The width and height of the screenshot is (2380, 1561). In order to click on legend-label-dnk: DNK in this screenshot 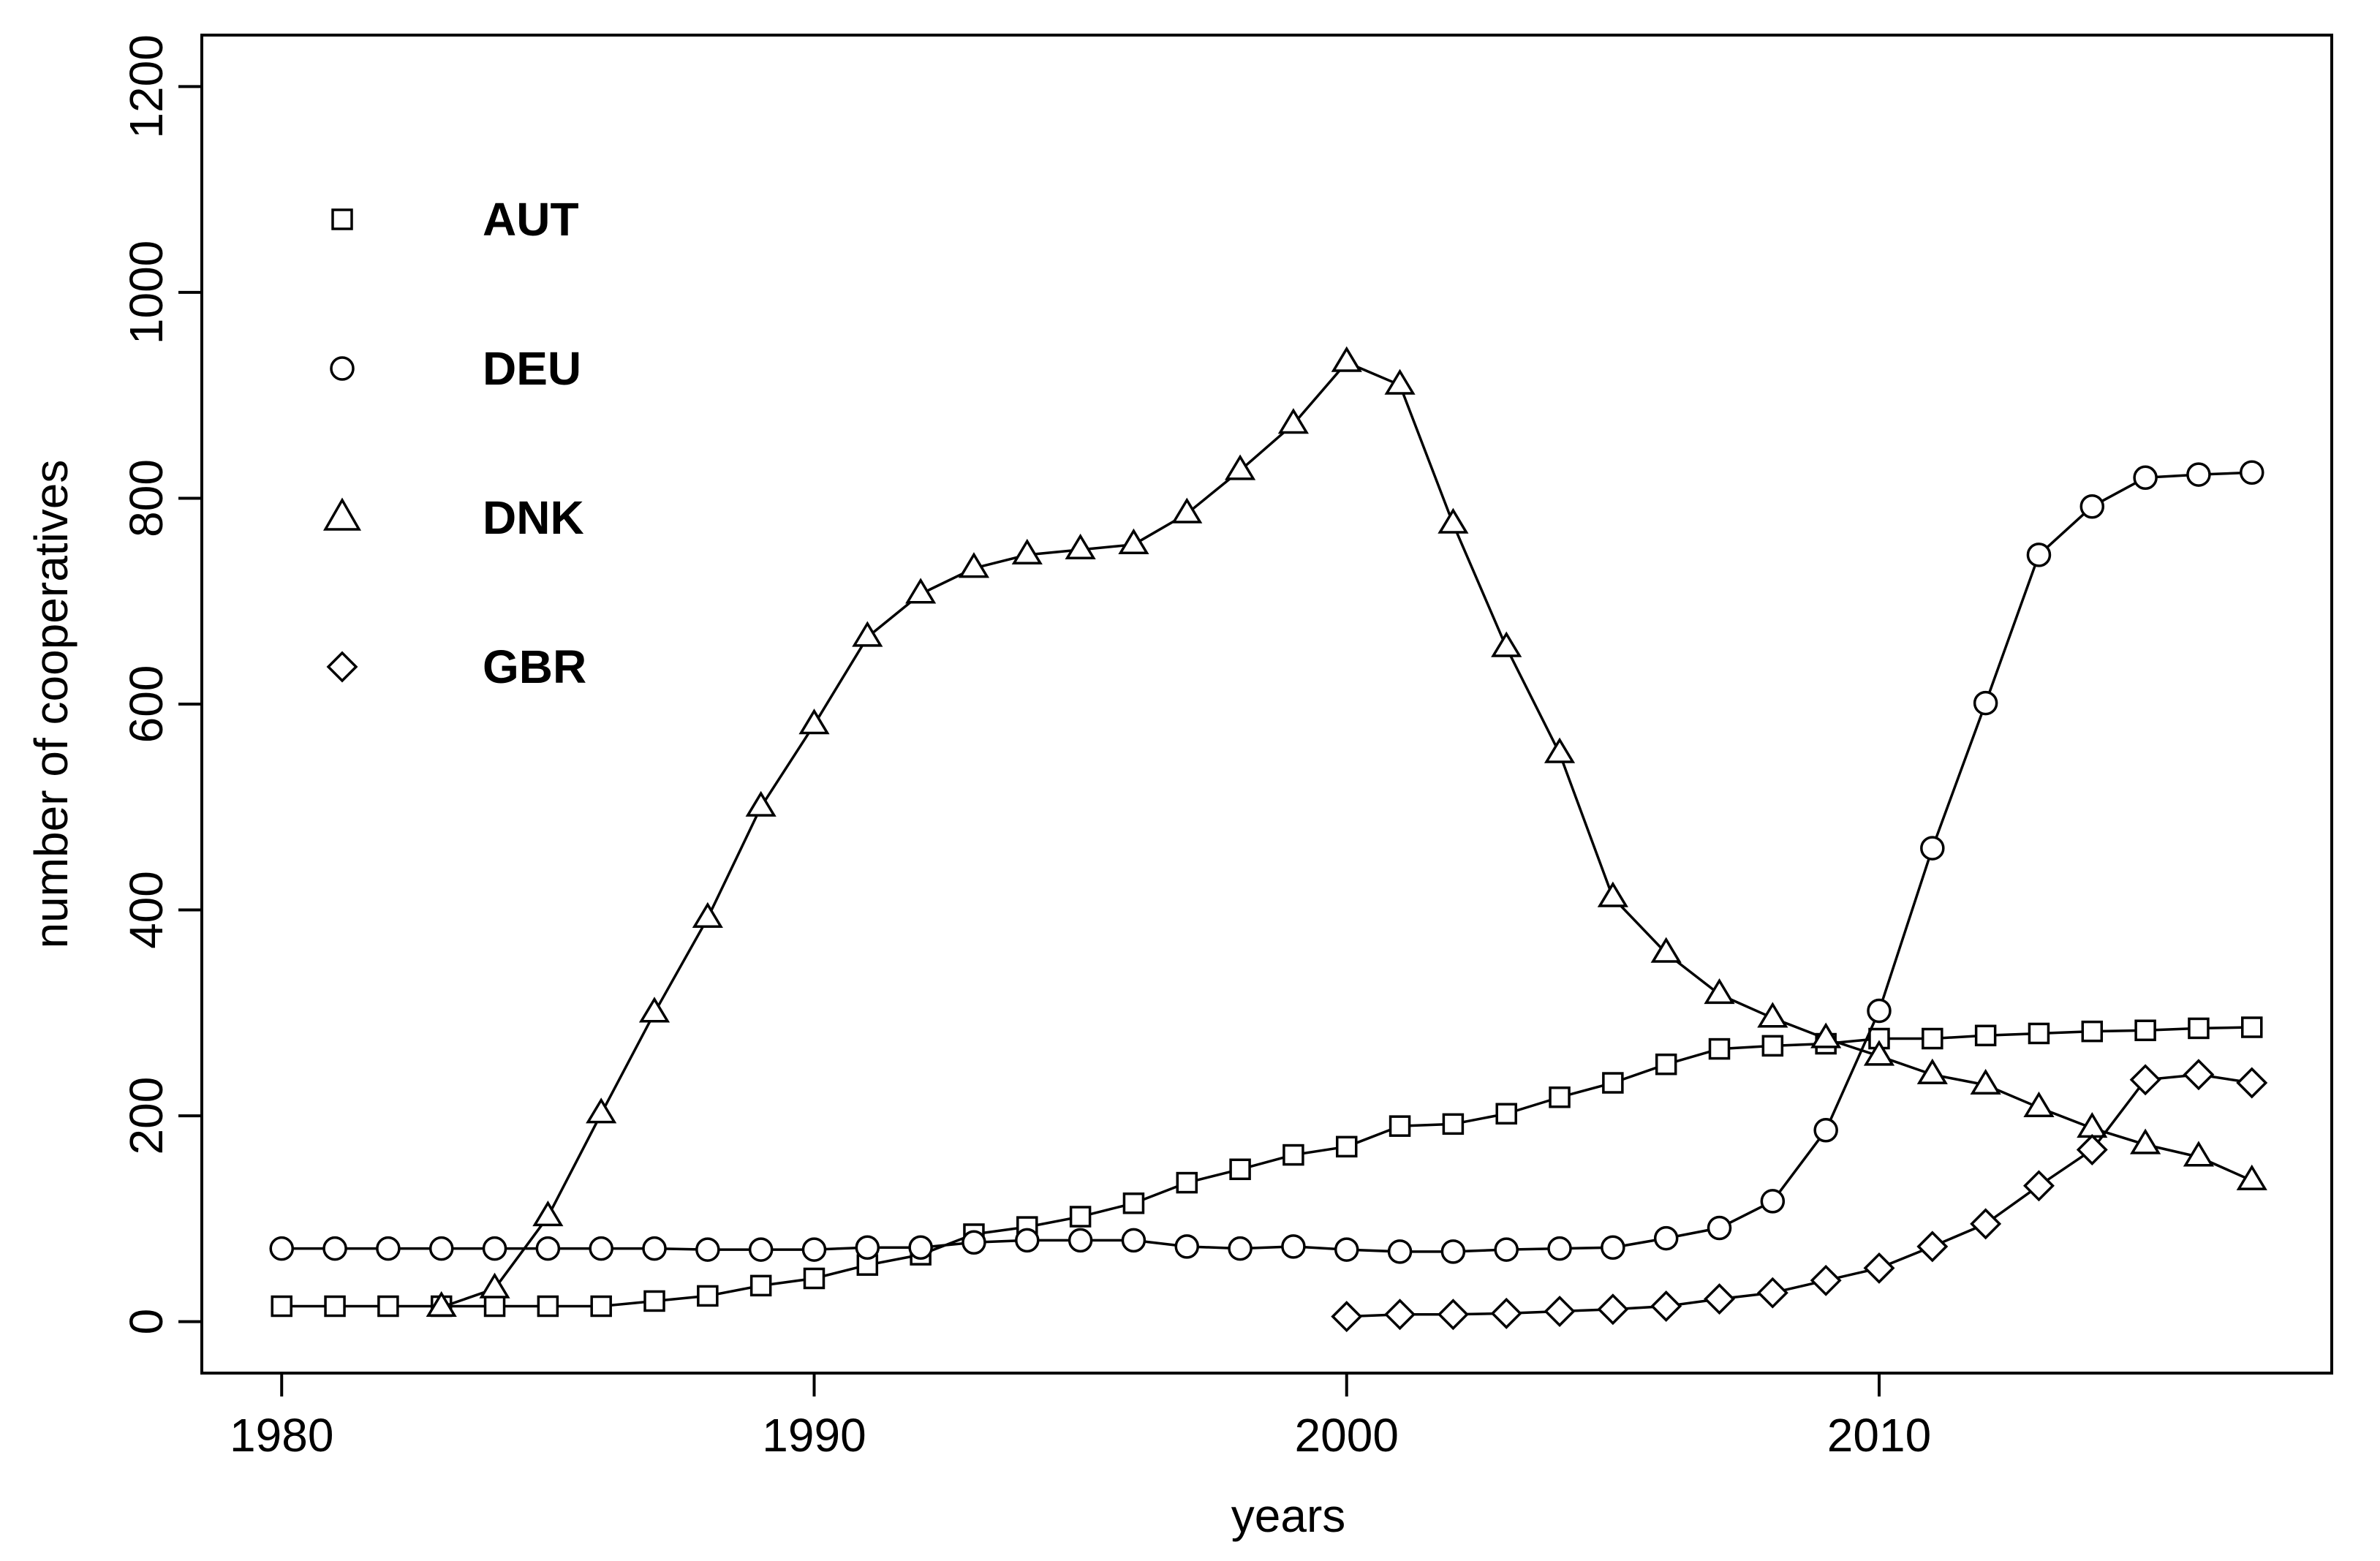, I will do `click(533, 517)`.